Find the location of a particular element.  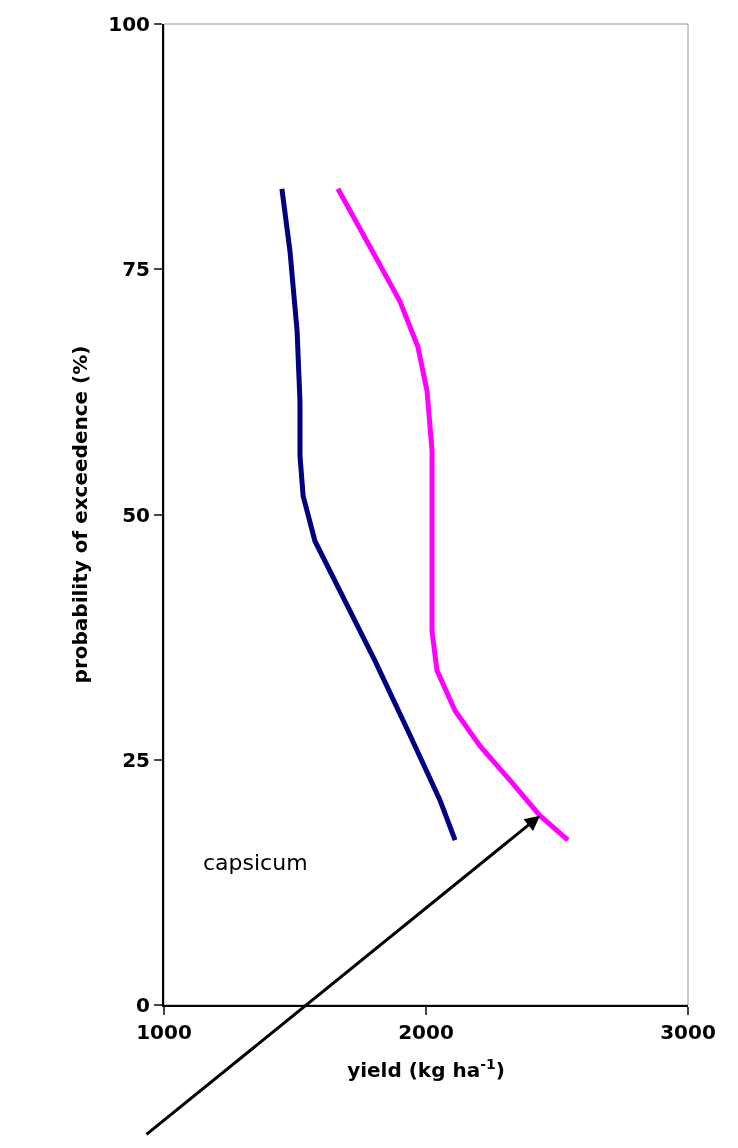

y-tick-label: 50 is located at coordinates (136, 514).